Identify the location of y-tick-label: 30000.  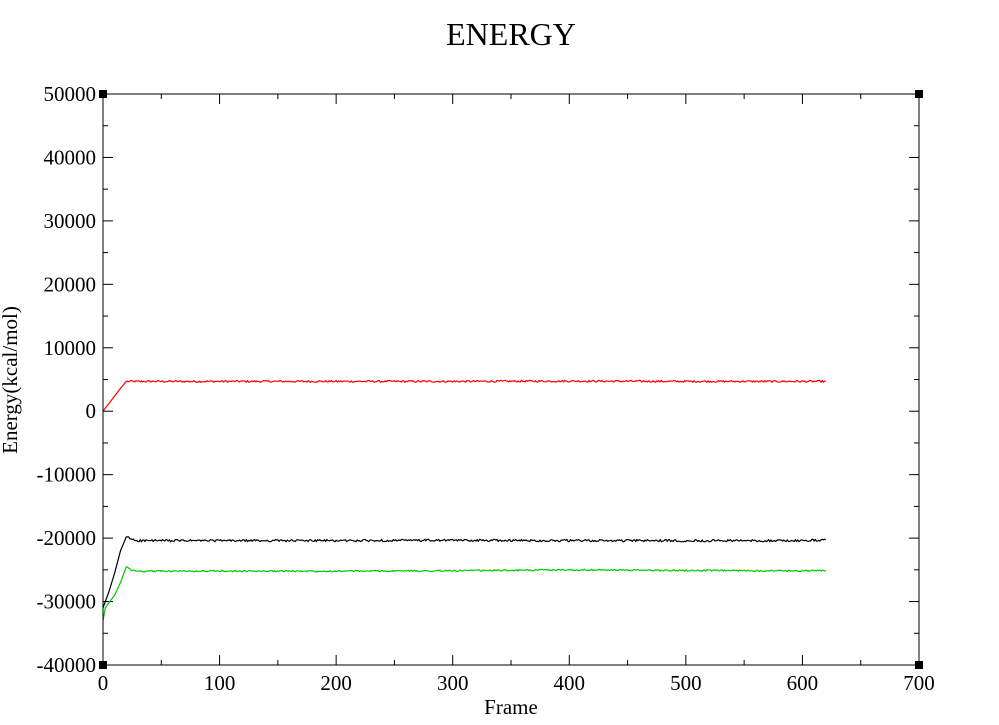
(70, 221).